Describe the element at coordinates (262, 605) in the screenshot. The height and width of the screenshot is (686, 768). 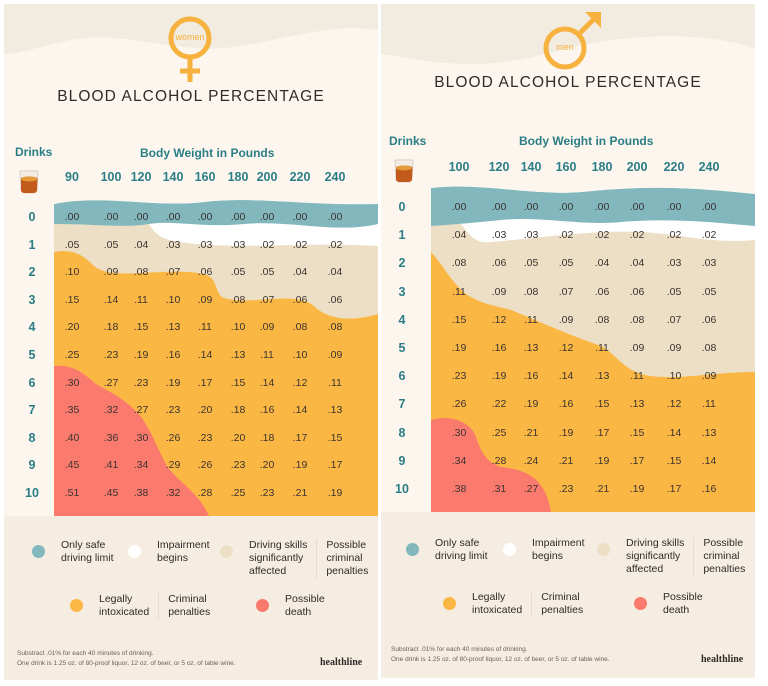
I see `death-dot-icon` at that location.